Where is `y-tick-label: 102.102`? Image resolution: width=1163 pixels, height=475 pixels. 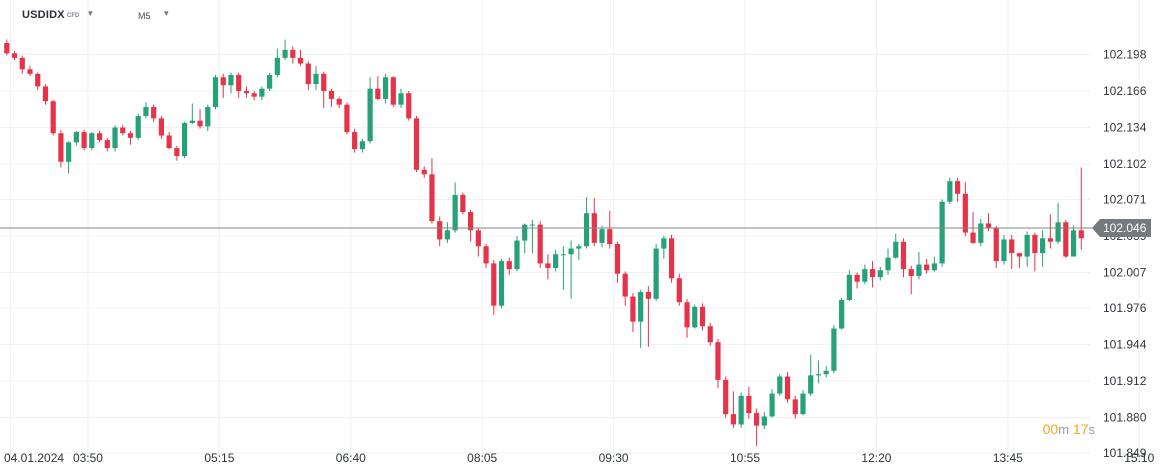 y-tick-label: 102.102 is located at coordinates (1125, 164).